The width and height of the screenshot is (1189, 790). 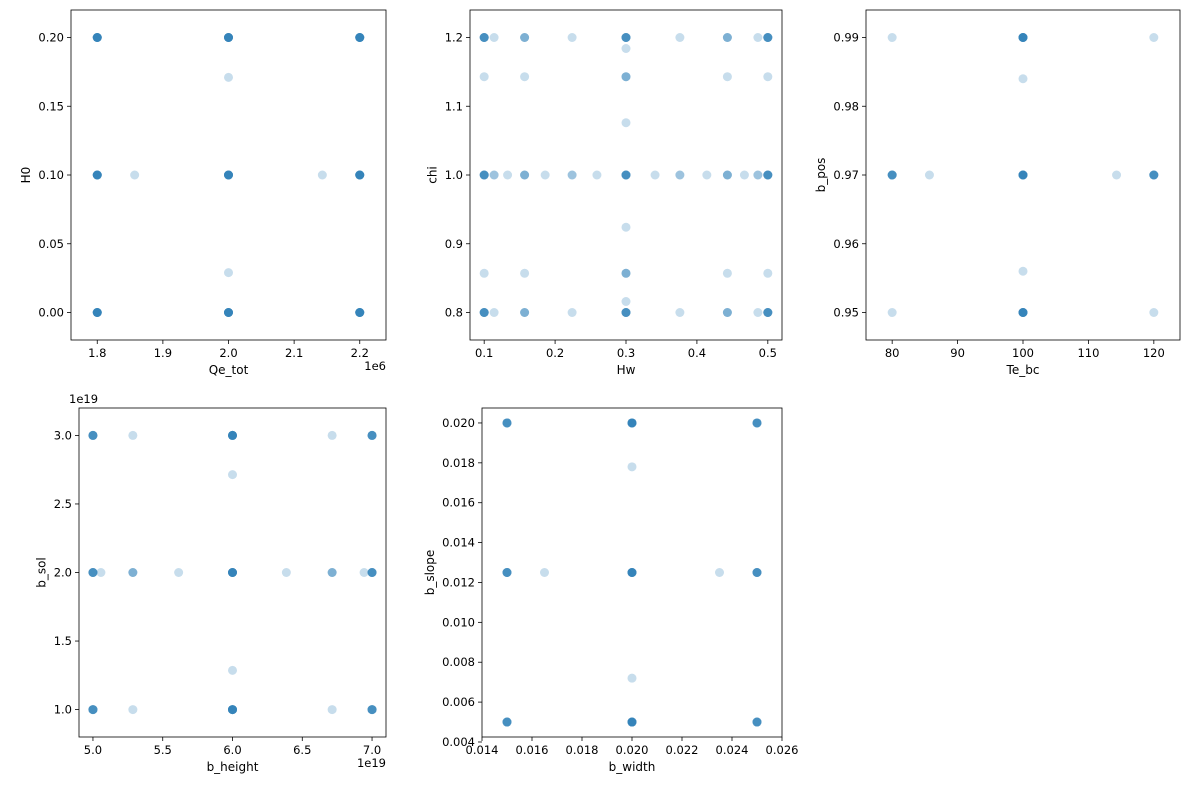 I want to click on y-tick-label: 0.9, so click(x=454, y=244).